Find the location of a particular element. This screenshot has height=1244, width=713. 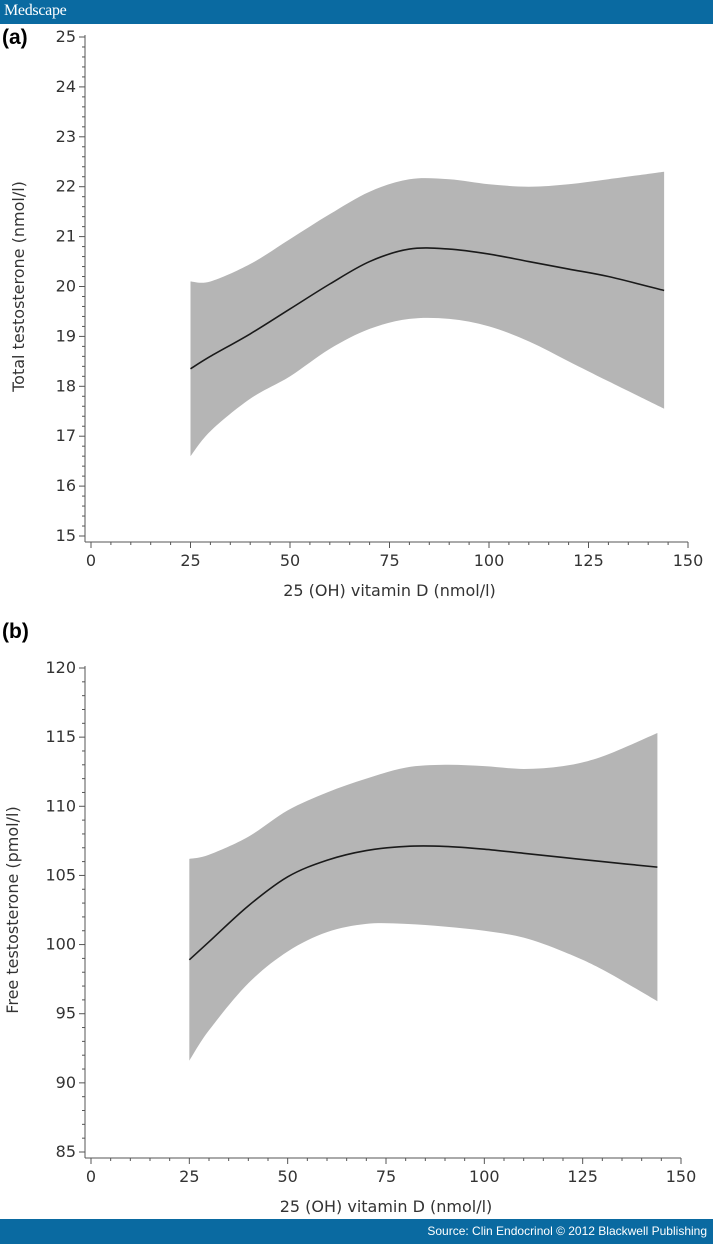

y-tick-label: 110 is located at coordinates (60, 805).